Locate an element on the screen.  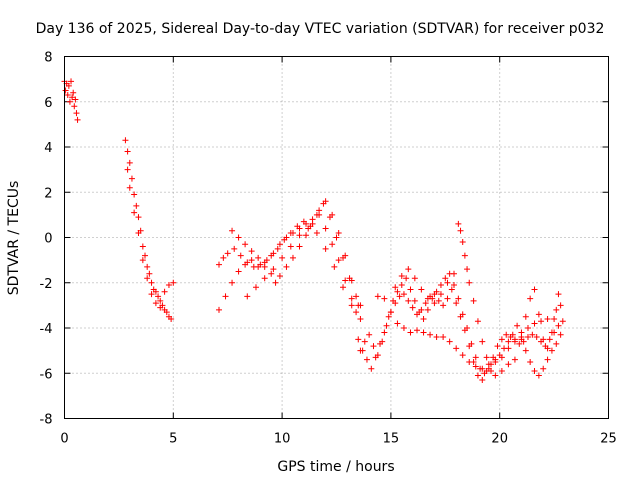
x-tick-label: 5 is located at coordinates (173, 439).